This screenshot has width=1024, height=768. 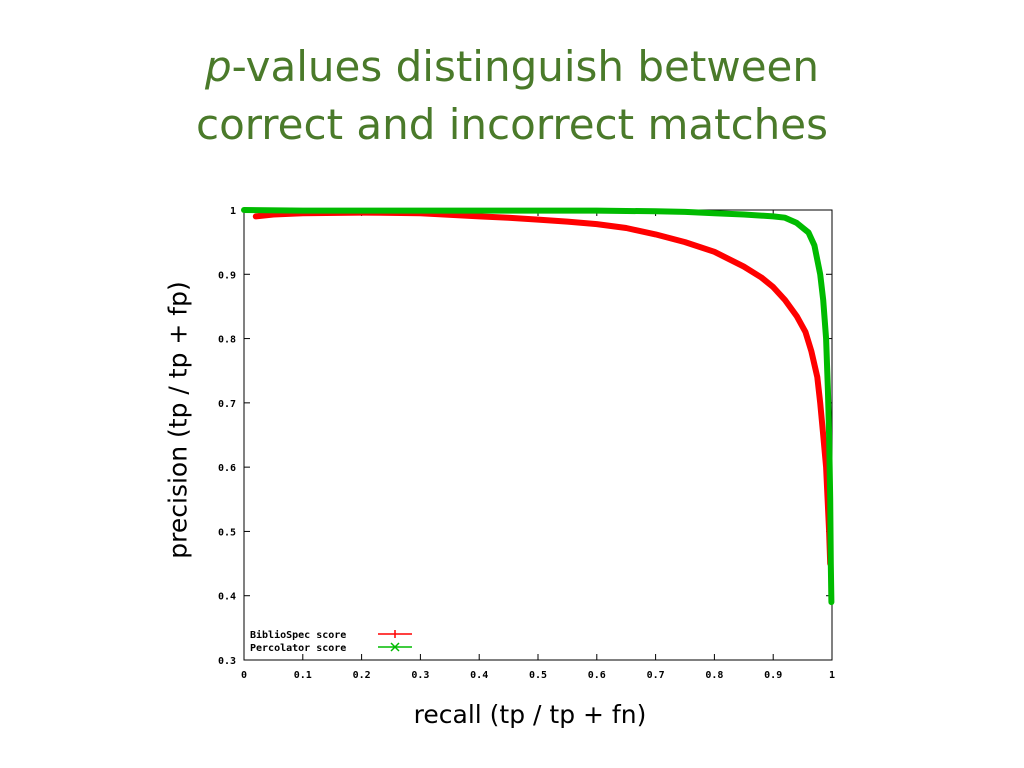 I want to click on x-tick-label: 1, so click(x=832, y=675).